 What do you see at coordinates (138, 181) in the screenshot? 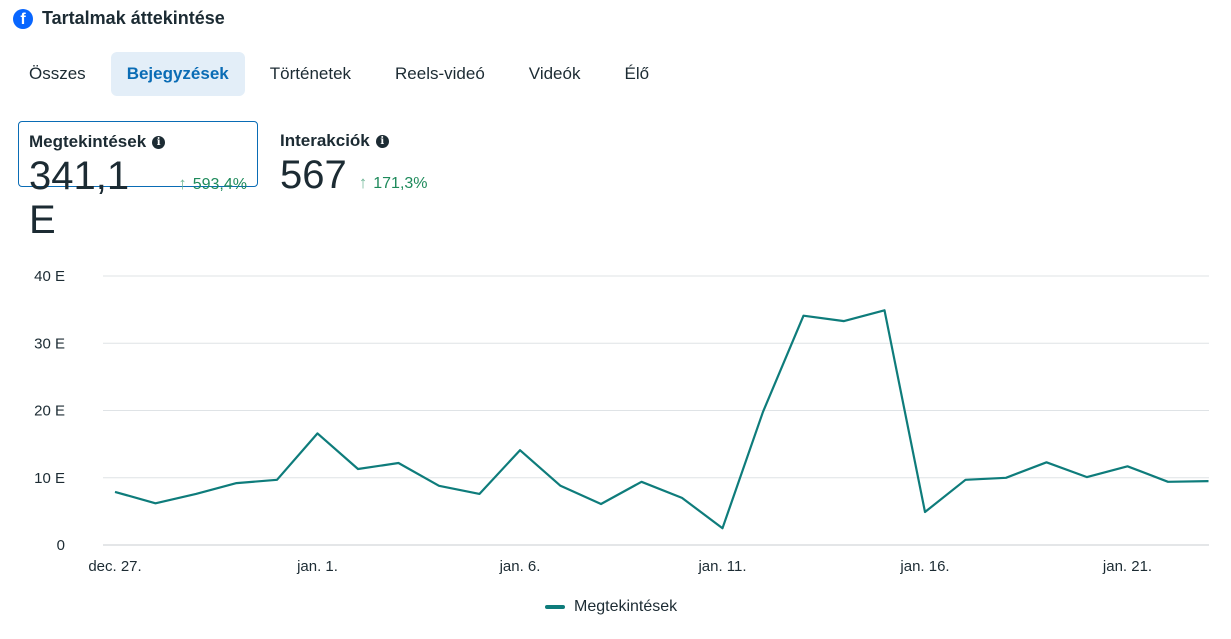
I see `metric-card-views: Megtekintések i 341,1 E ↑ 593,4%` at bounding box center [138, 181].